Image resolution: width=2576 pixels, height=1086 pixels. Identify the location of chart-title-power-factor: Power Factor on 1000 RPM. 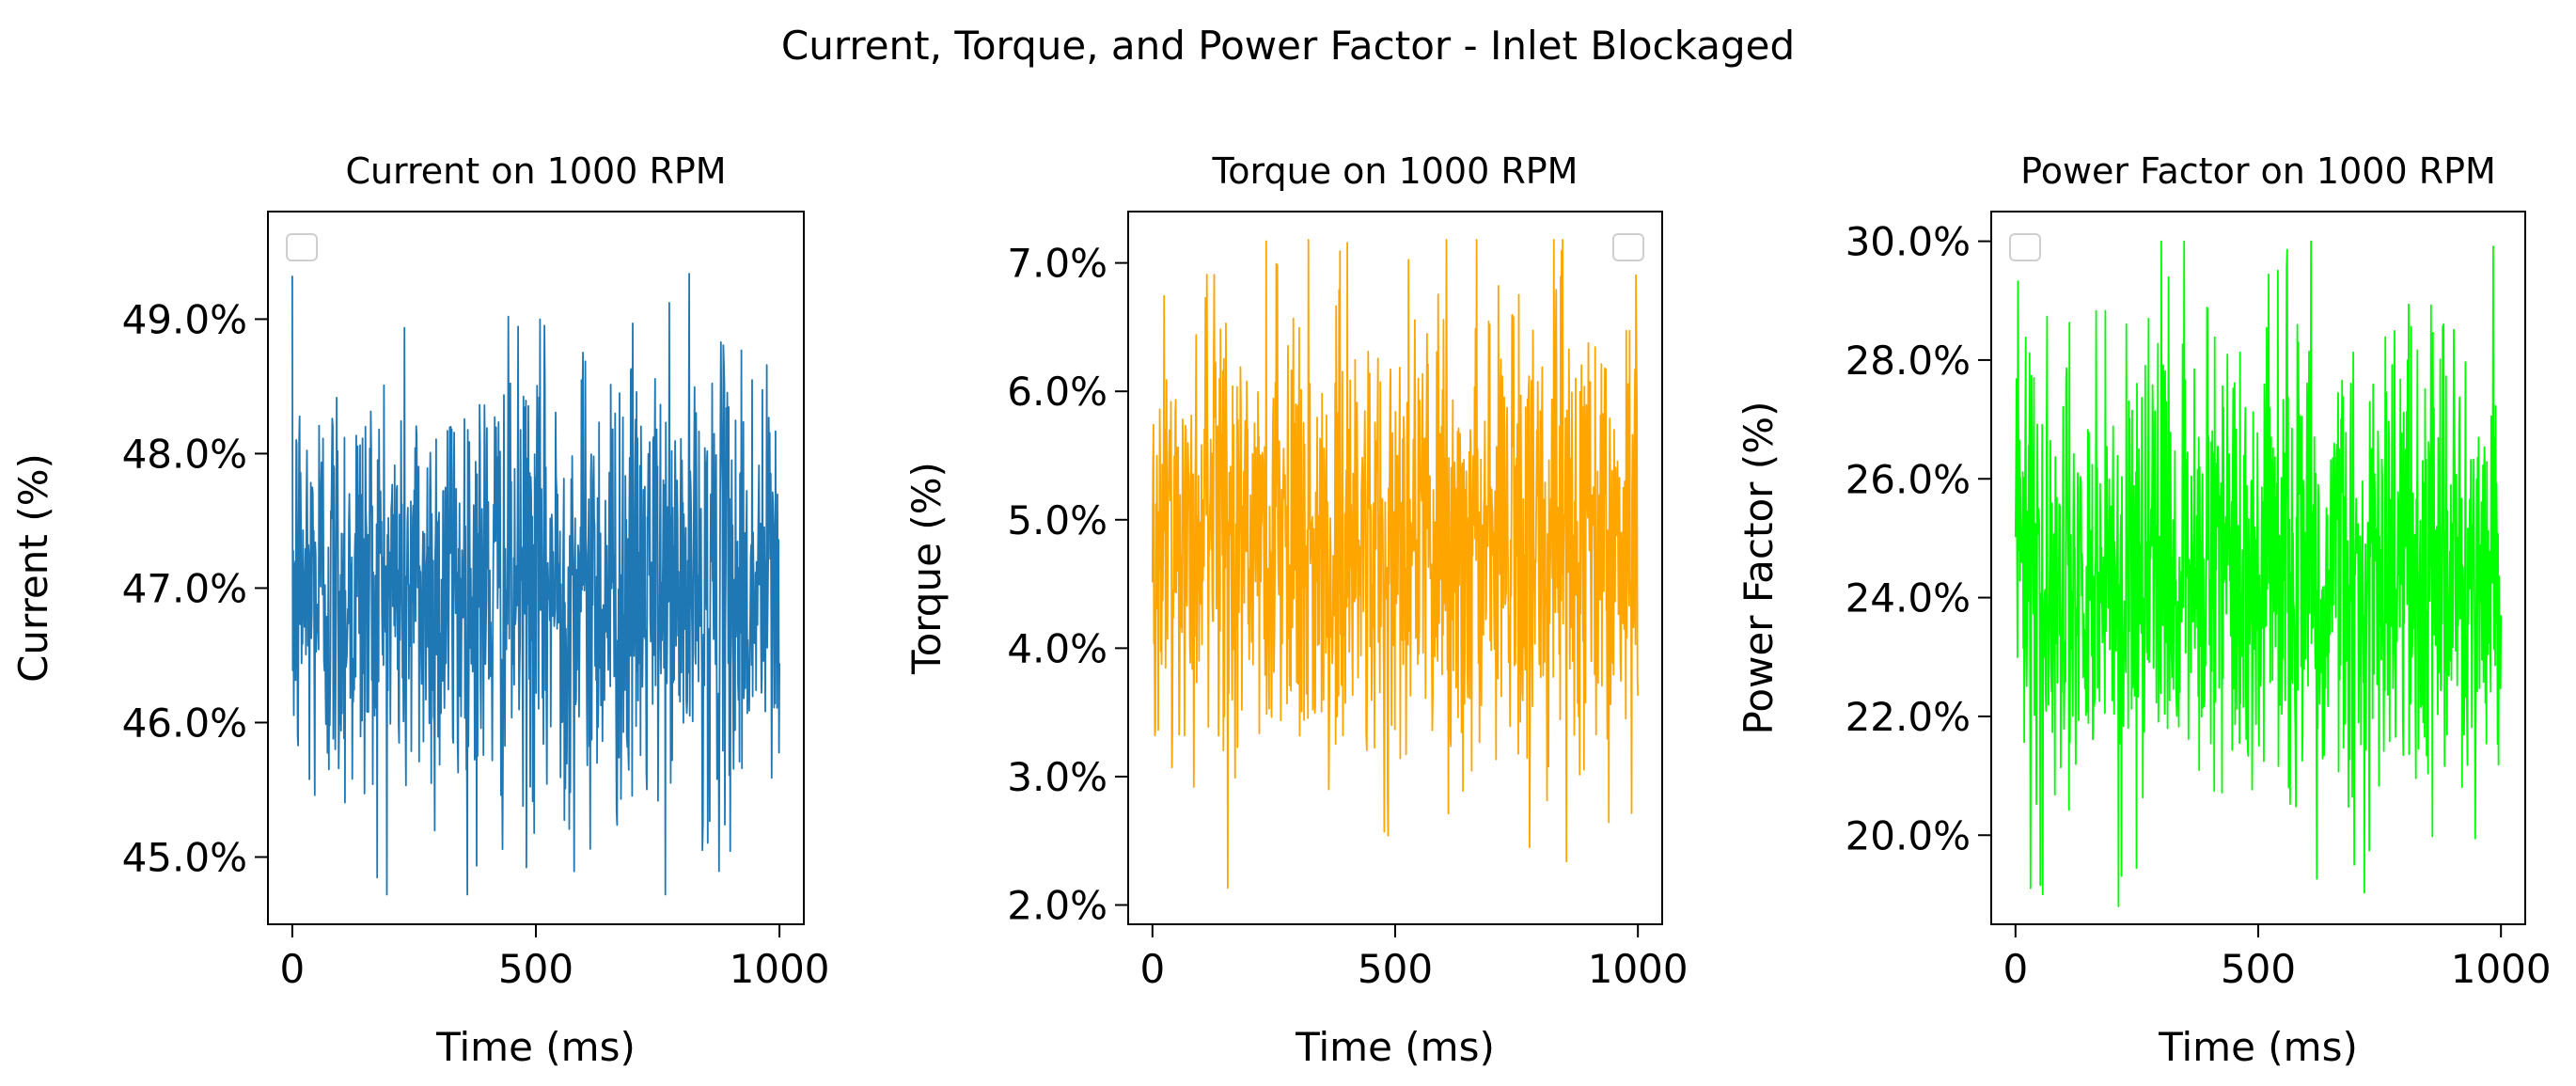
(2258, 171).